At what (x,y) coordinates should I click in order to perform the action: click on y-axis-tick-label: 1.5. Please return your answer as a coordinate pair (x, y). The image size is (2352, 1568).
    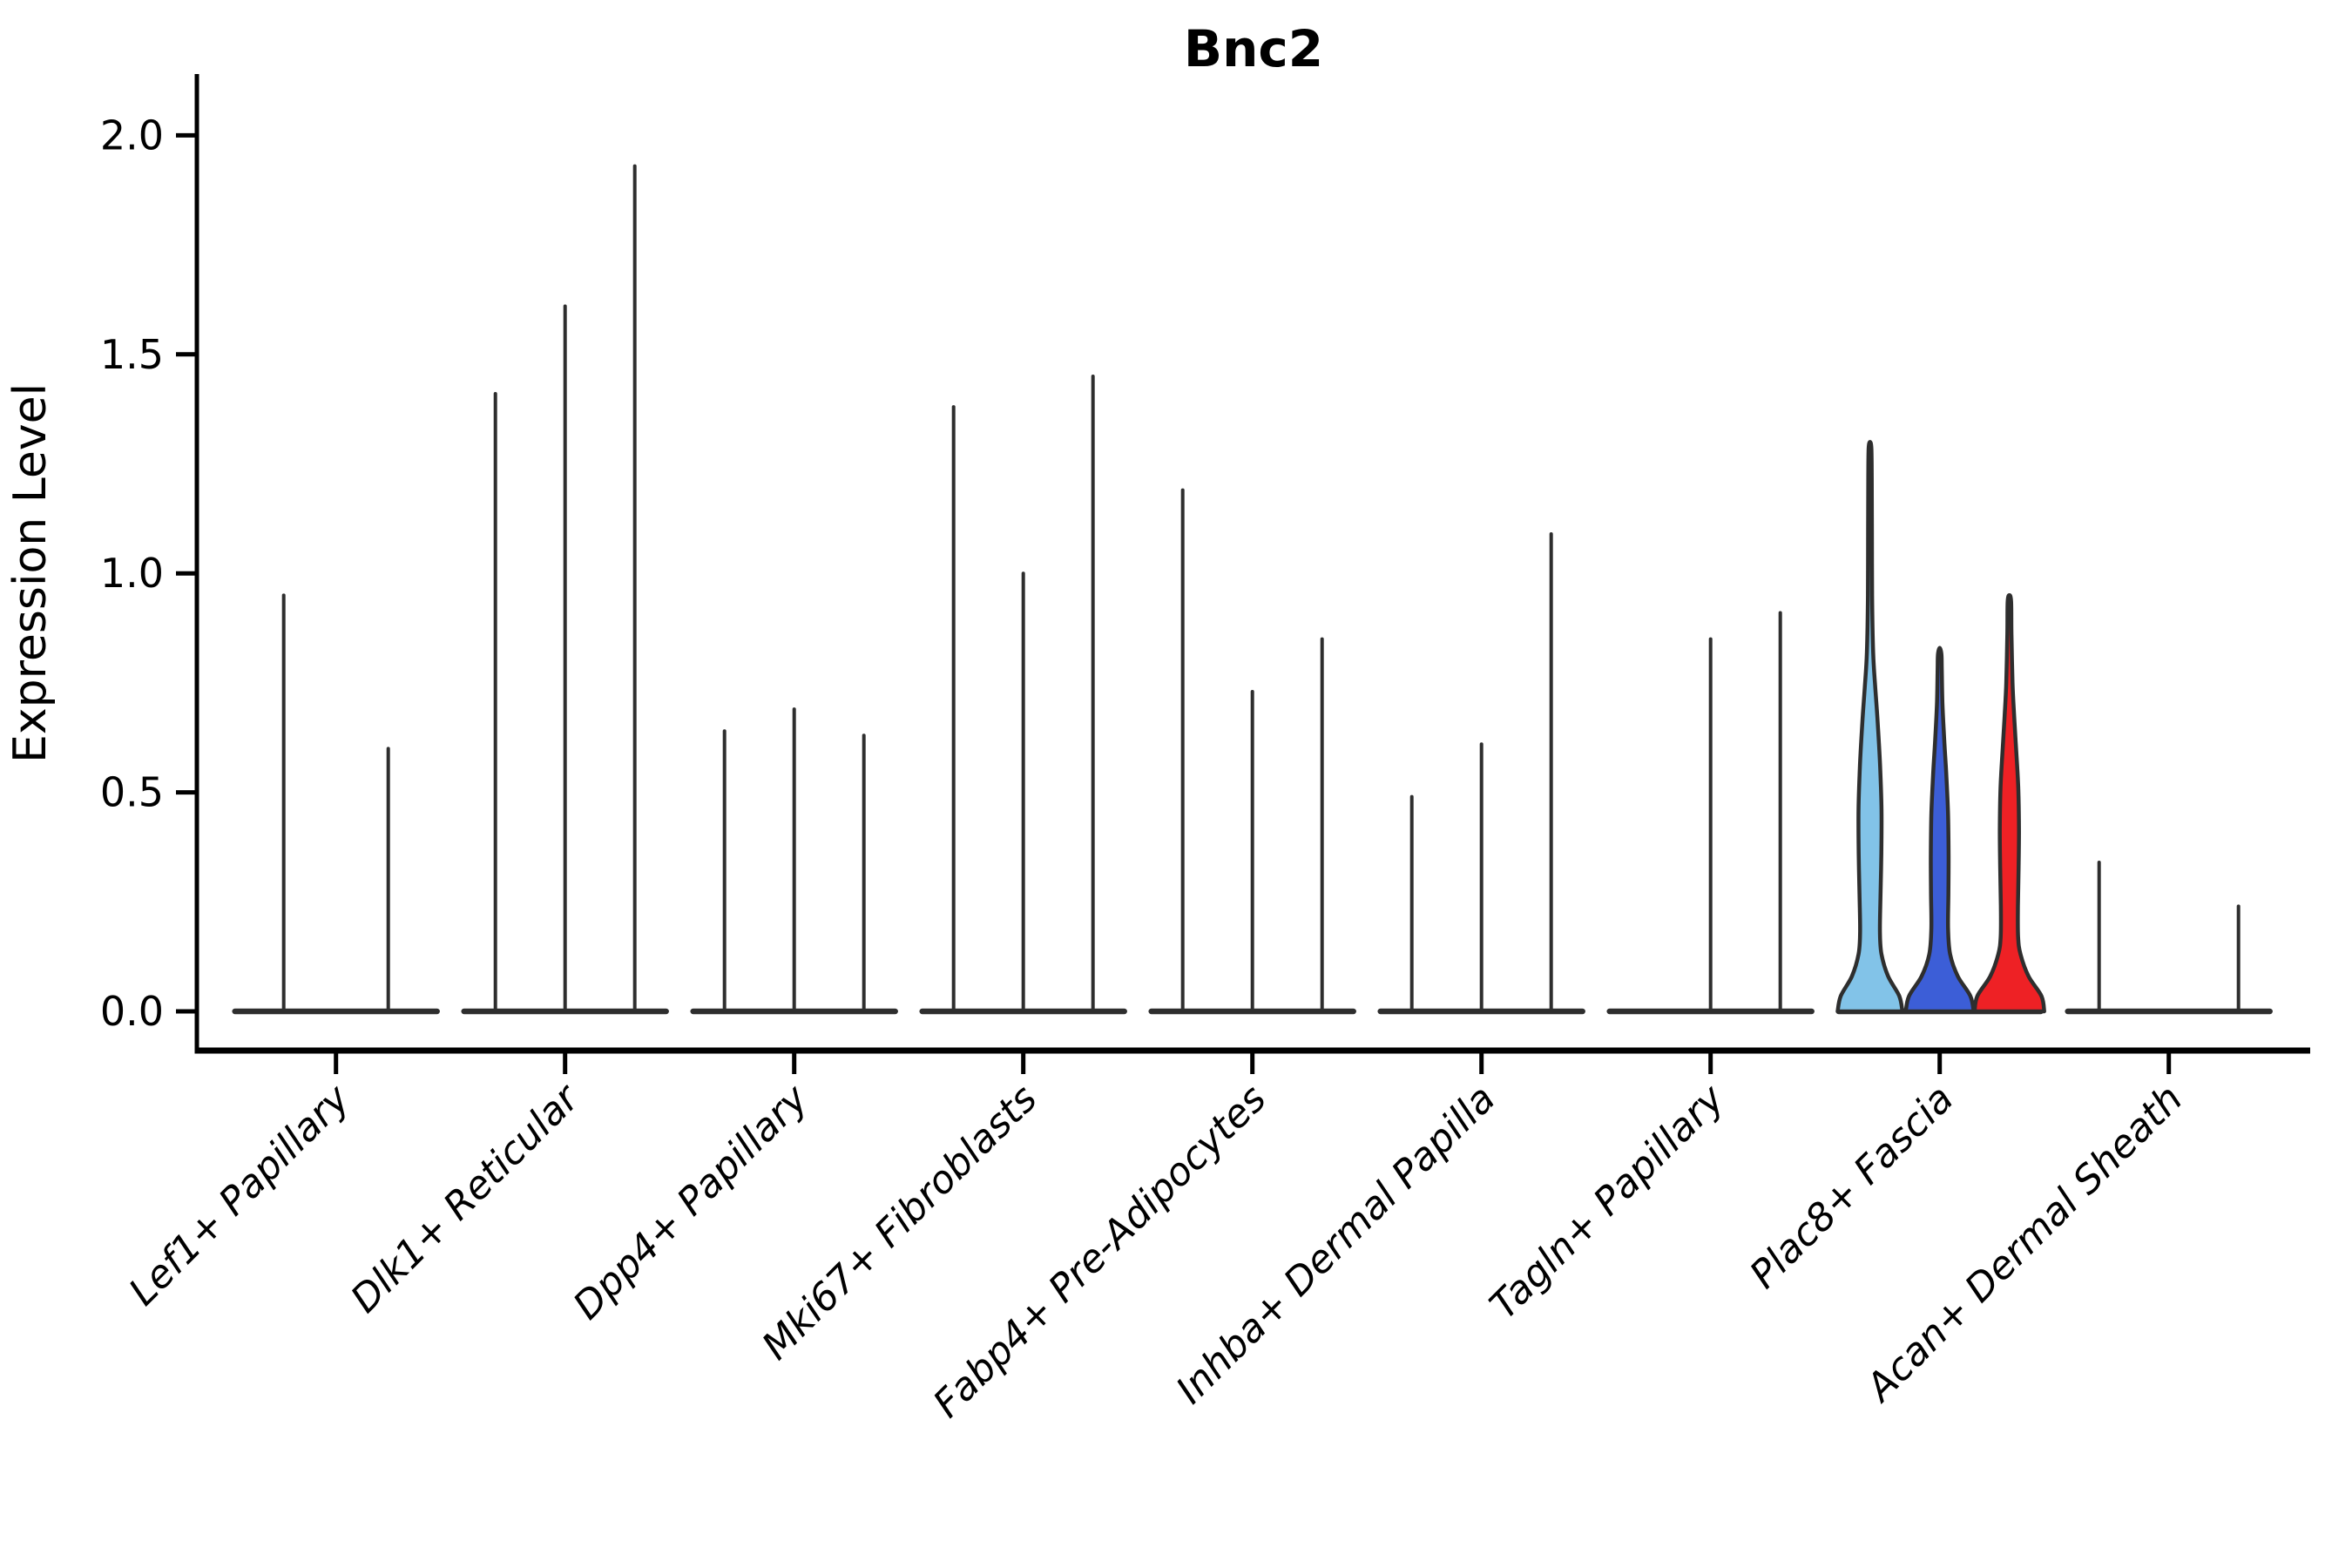
    Looking at the image, I should click on (132, 354).